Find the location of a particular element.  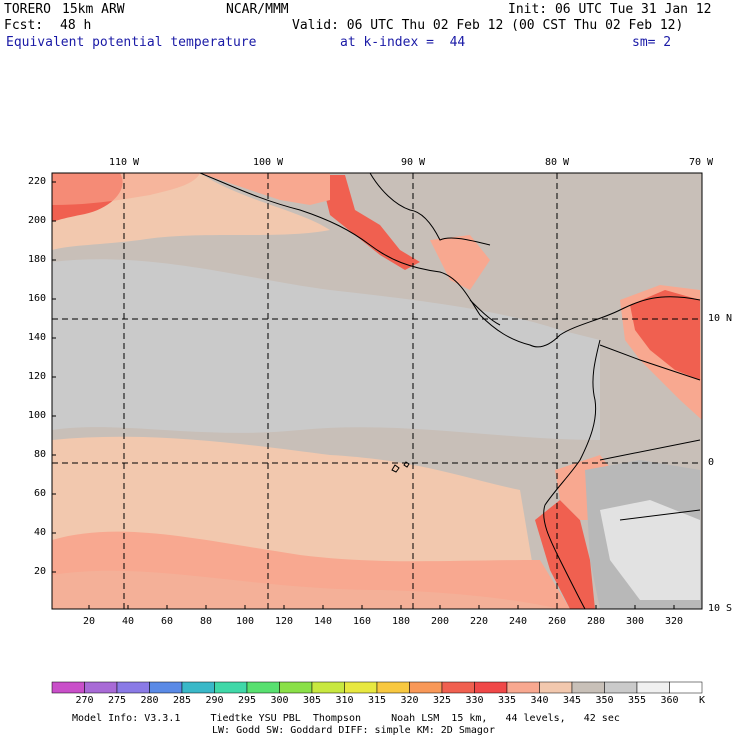

y-tick-label: 200 is located at coordinates (36, 220).